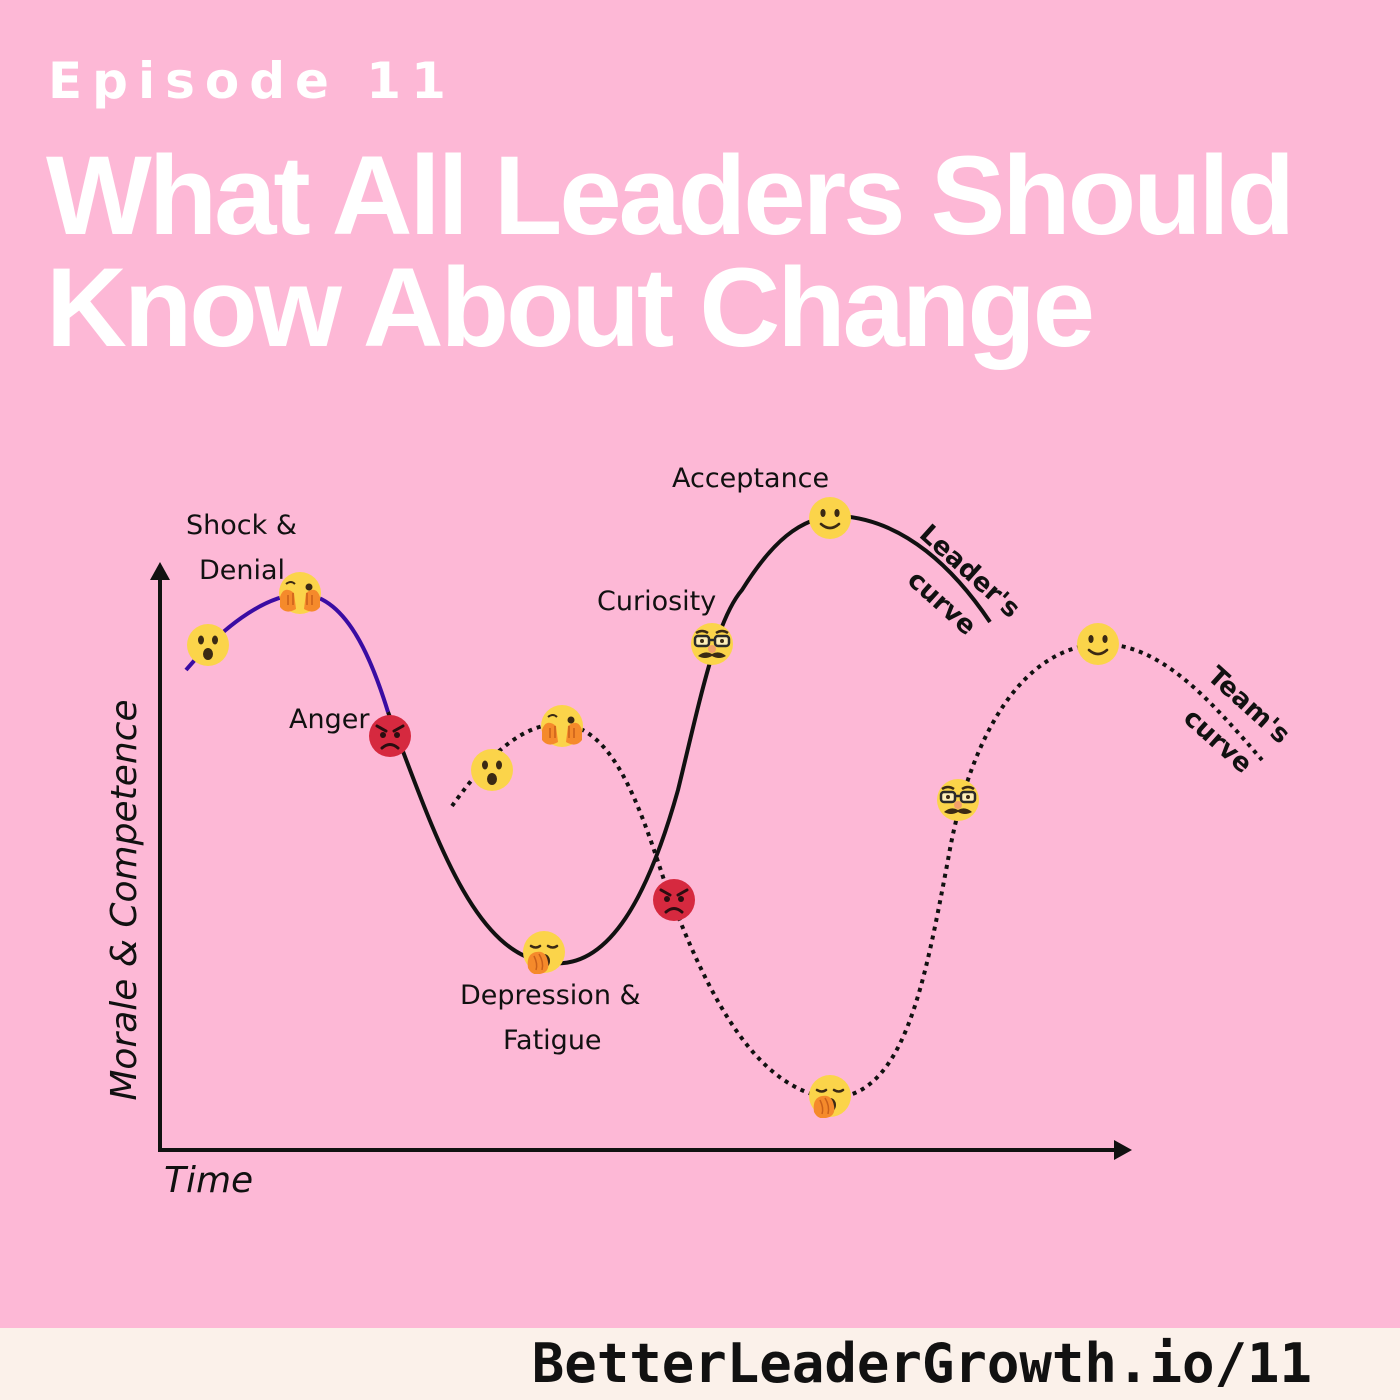 The image size is (1400, 1400). I want to click on y-axis-arrow, so click(160, 571).